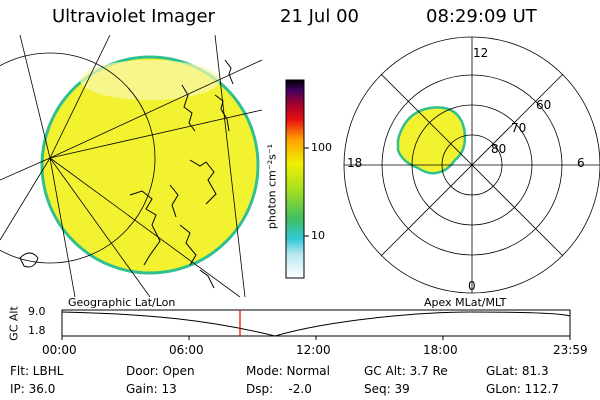  What do you see at coordinates (279, 389) in the screenshot?
I see `status-dsp: Dsp: -2.0` at bounding box center [279, 389].